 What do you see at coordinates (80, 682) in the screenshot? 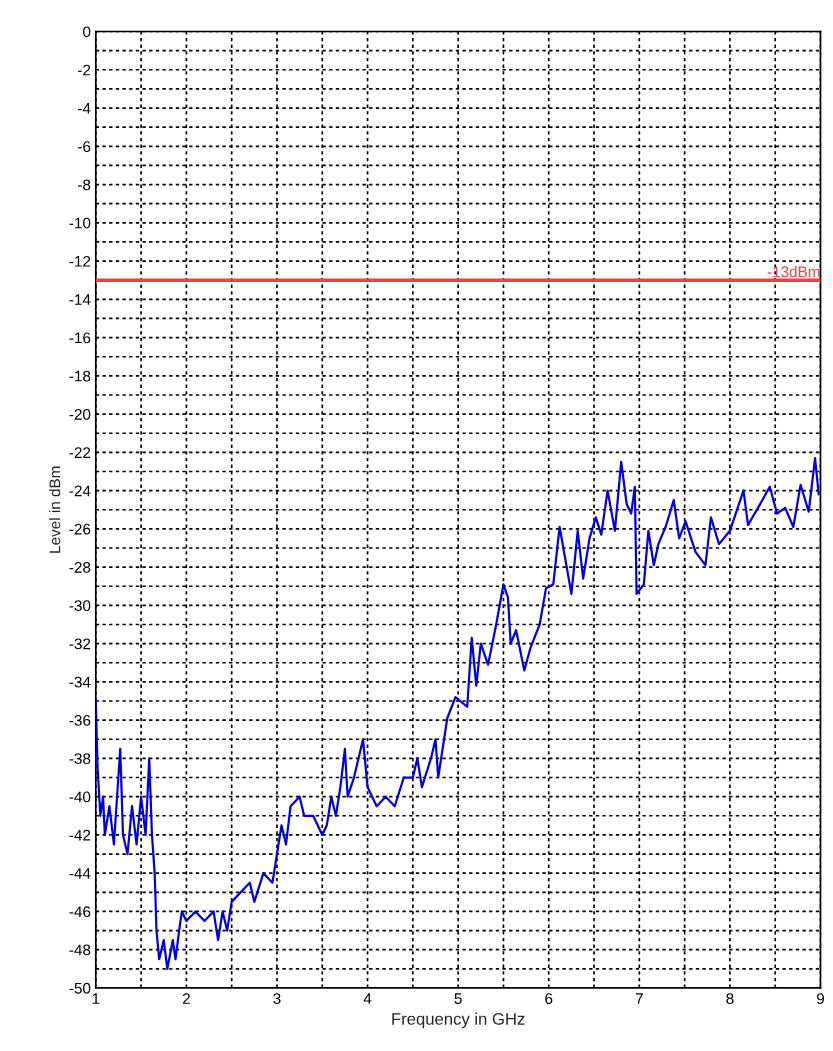
I see `y-tick-label: -34` at bounding box center [80, 682].